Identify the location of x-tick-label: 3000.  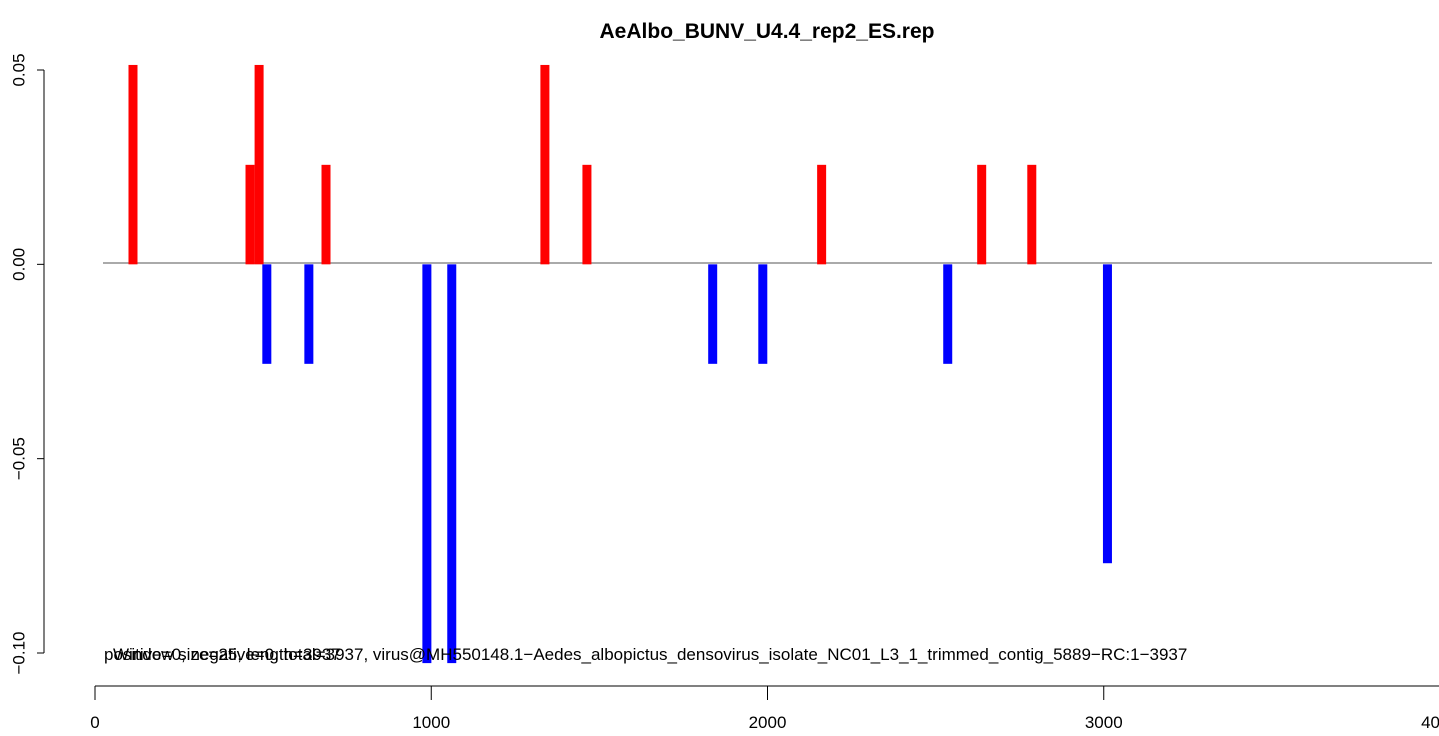
(1104, 722).